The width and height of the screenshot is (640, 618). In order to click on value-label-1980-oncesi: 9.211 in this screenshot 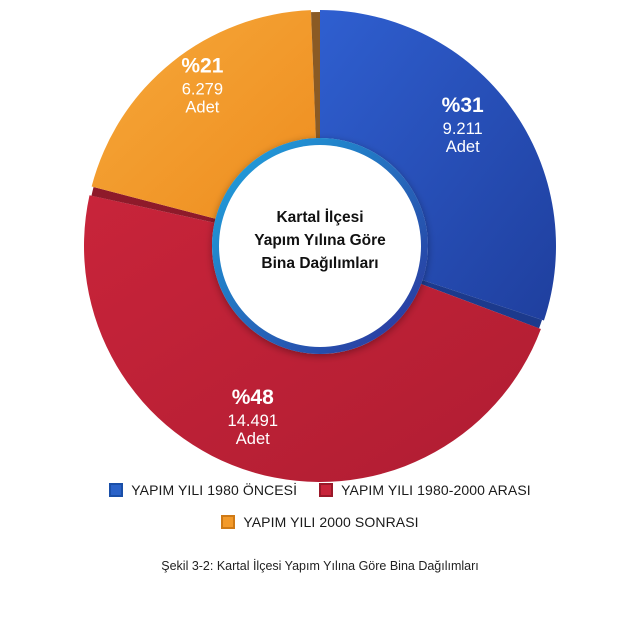, I will do `click(463, 129)`.